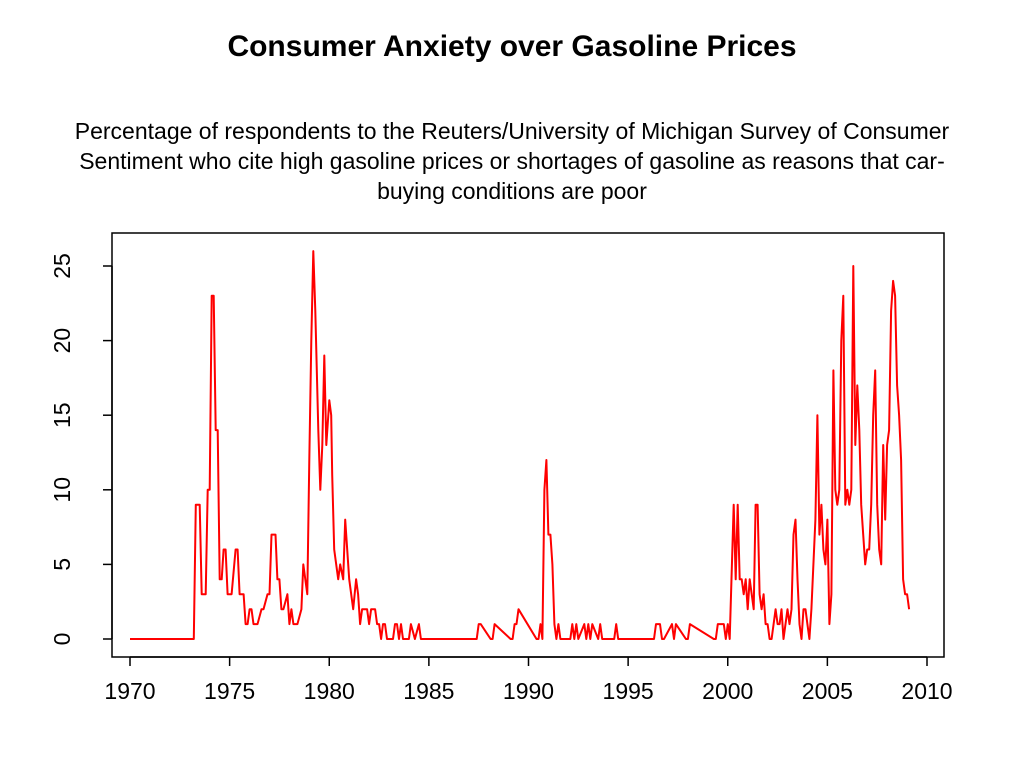 Image resolution: width=1024 pixels, height=768 pixels. What do you see at coordinates (512, 46) in the screenshot?
I see `chart-title: Consumer Anxiety over Gasoline Prices` at bounding box center [512, 46].